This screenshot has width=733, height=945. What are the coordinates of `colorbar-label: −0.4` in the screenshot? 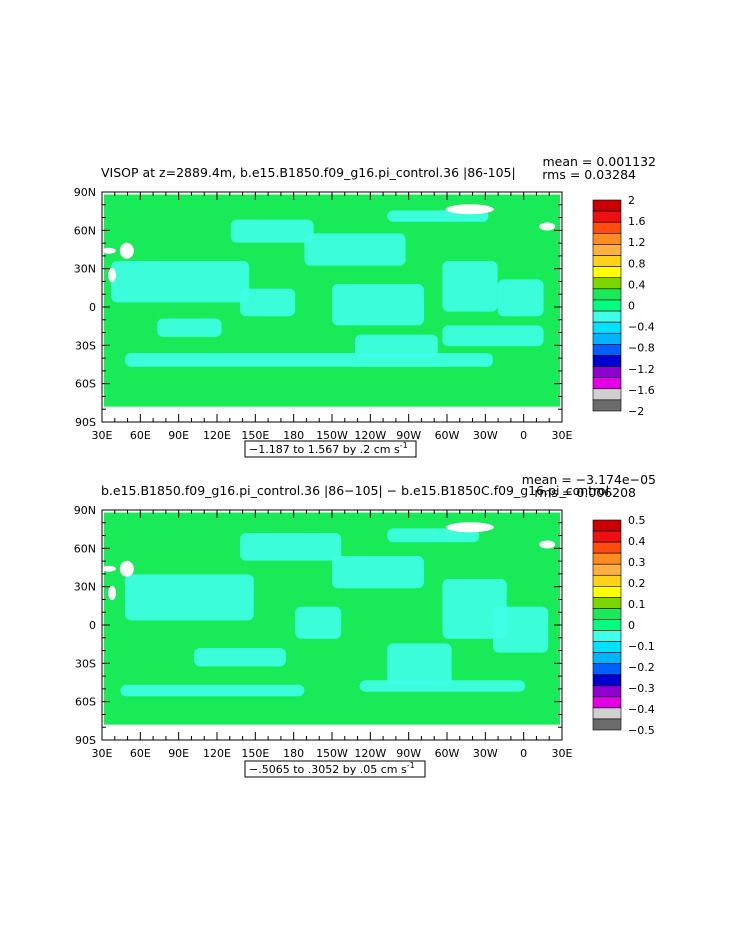 It's located at (641, 709).